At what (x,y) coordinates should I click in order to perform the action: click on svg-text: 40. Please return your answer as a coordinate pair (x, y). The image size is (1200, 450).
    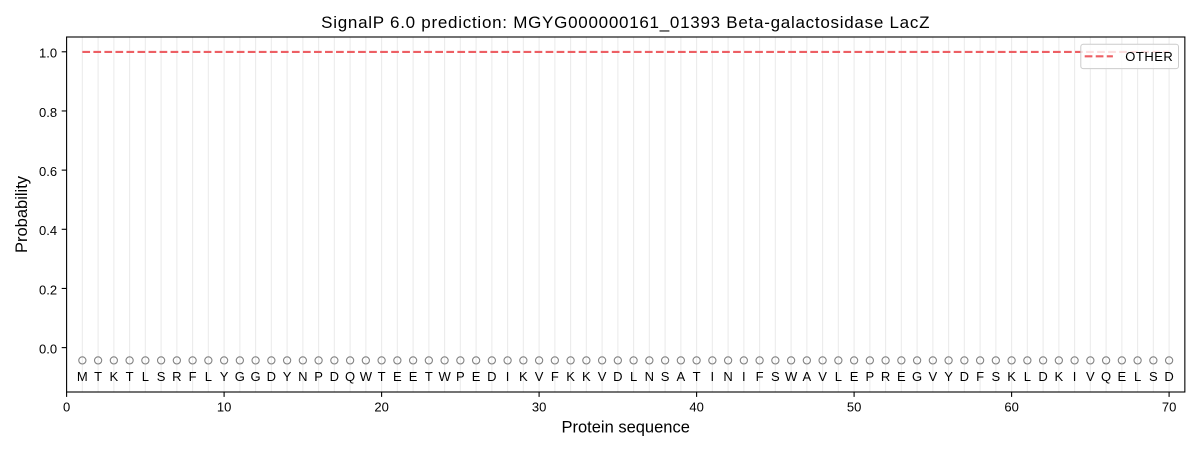
    Looking at the image, I should click on (696, 407).